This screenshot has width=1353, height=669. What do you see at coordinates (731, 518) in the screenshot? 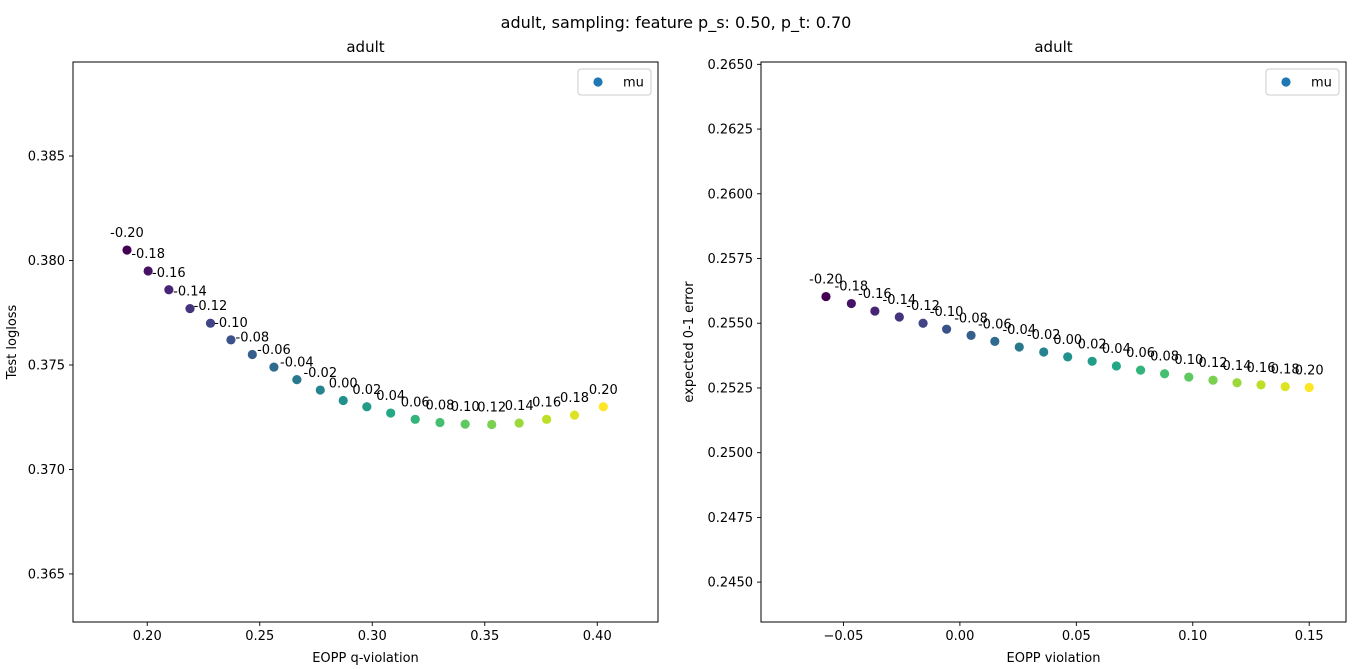
I see `y-tick-label: 0.2475` at bounding box center [731, 518].